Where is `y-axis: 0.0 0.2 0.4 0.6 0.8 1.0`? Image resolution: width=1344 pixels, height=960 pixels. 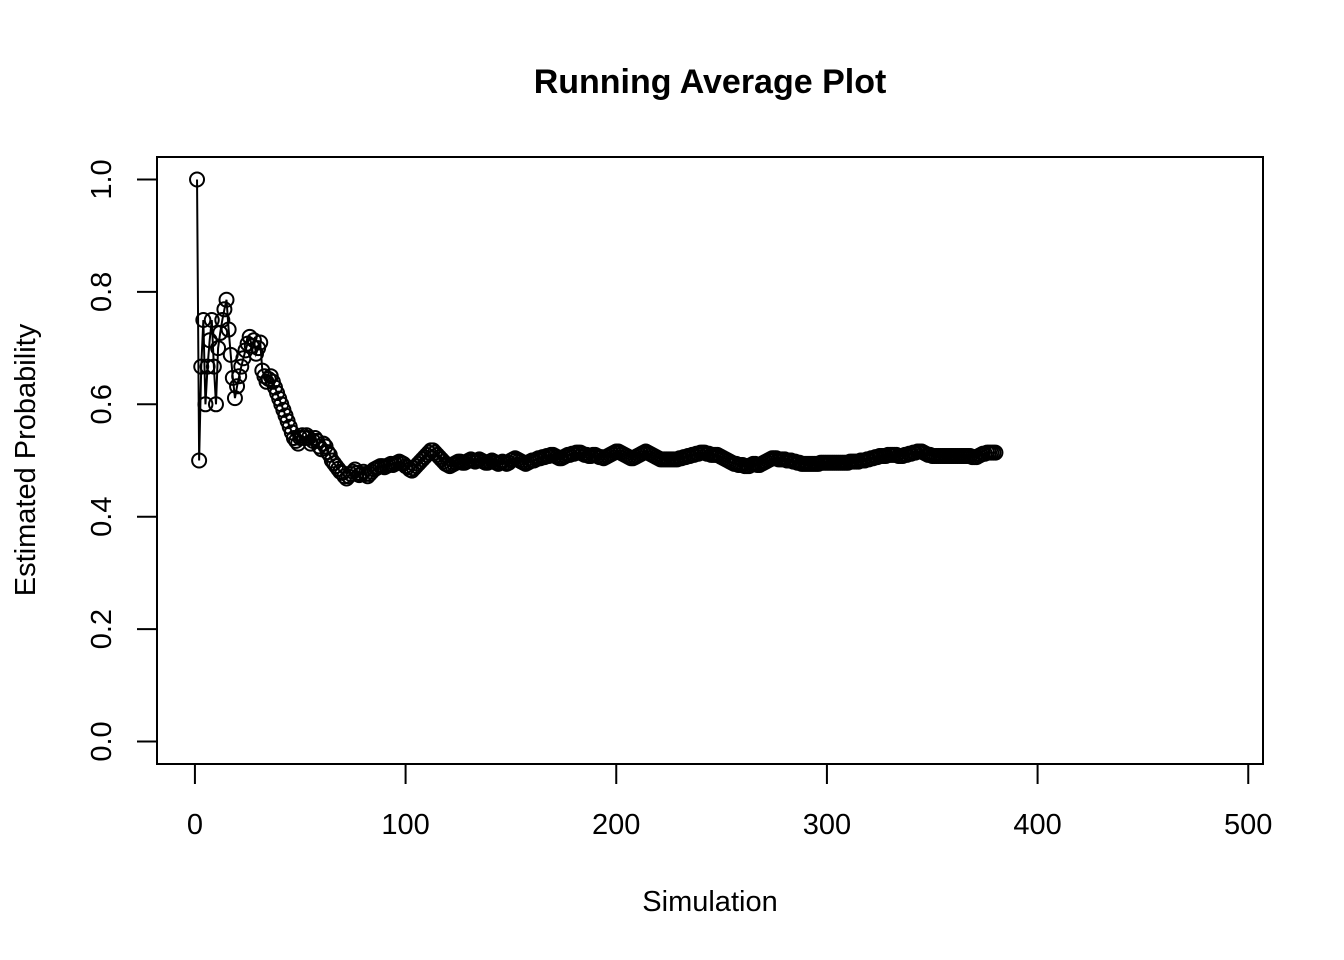 y-axis: 0.0 0.2 0.4 0.6 0.8 1.0 is located at coordinates (122, 460).